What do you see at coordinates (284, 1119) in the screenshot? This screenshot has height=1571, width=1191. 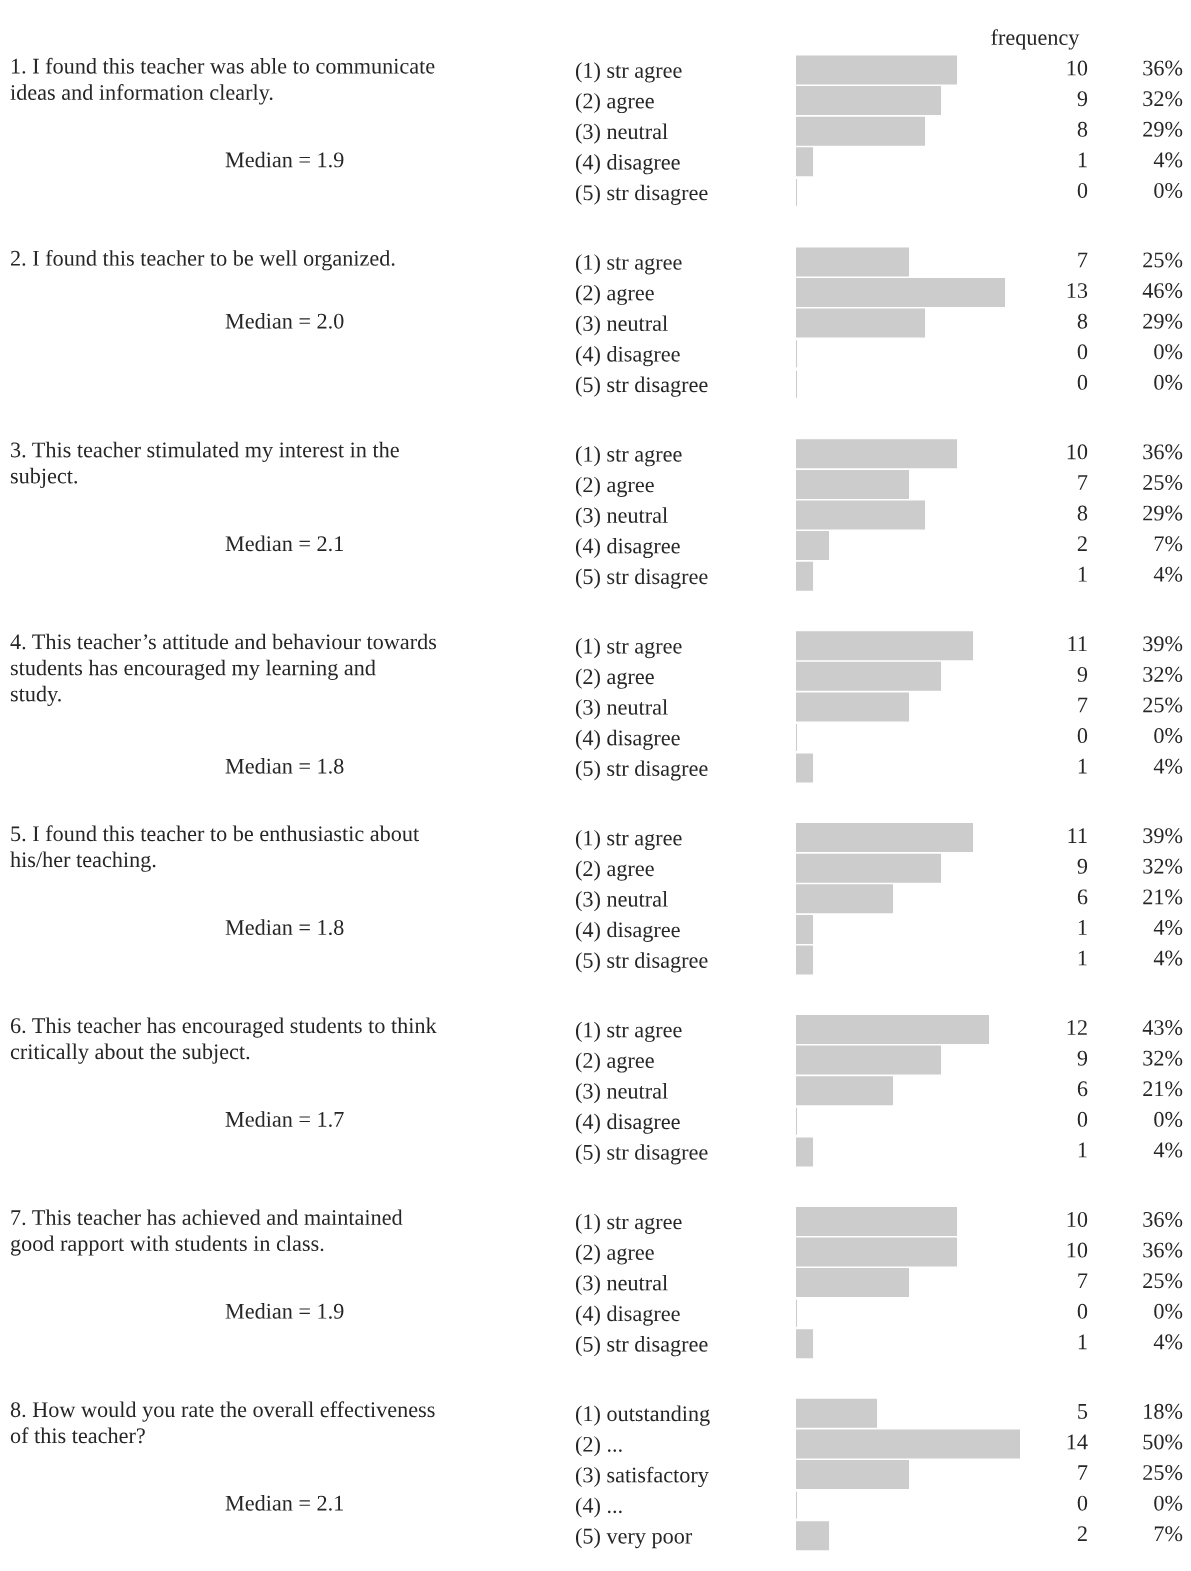 I see `text: Median = 1.7` at bounding box center [284, 1119].